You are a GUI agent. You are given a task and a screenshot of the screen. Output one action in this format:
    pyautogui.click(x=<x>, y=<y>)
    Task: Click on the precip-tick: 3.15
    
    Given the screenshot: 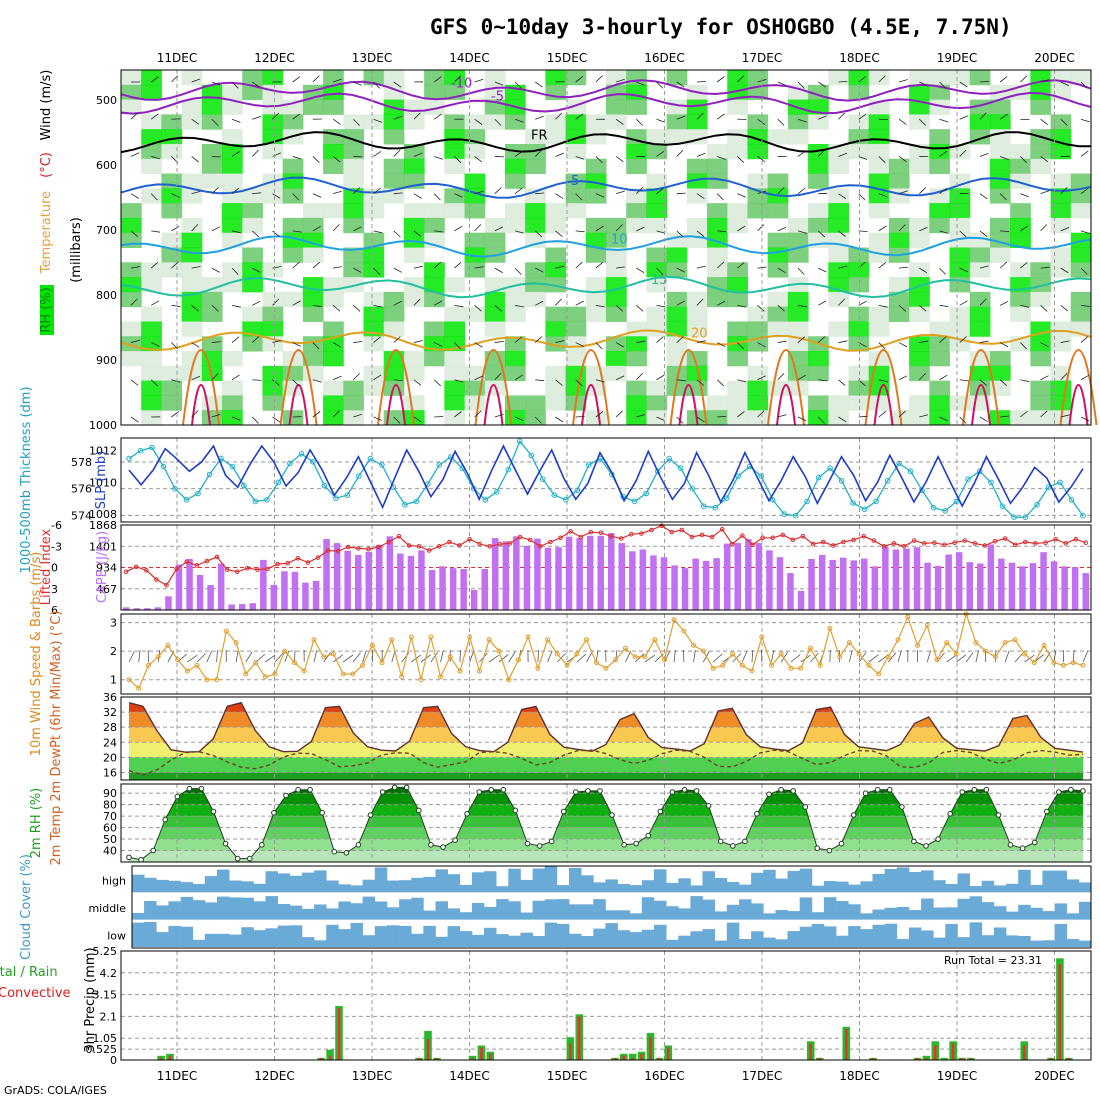 What is the action you would take?
    pyautogui.click(x=105, y=995)
    